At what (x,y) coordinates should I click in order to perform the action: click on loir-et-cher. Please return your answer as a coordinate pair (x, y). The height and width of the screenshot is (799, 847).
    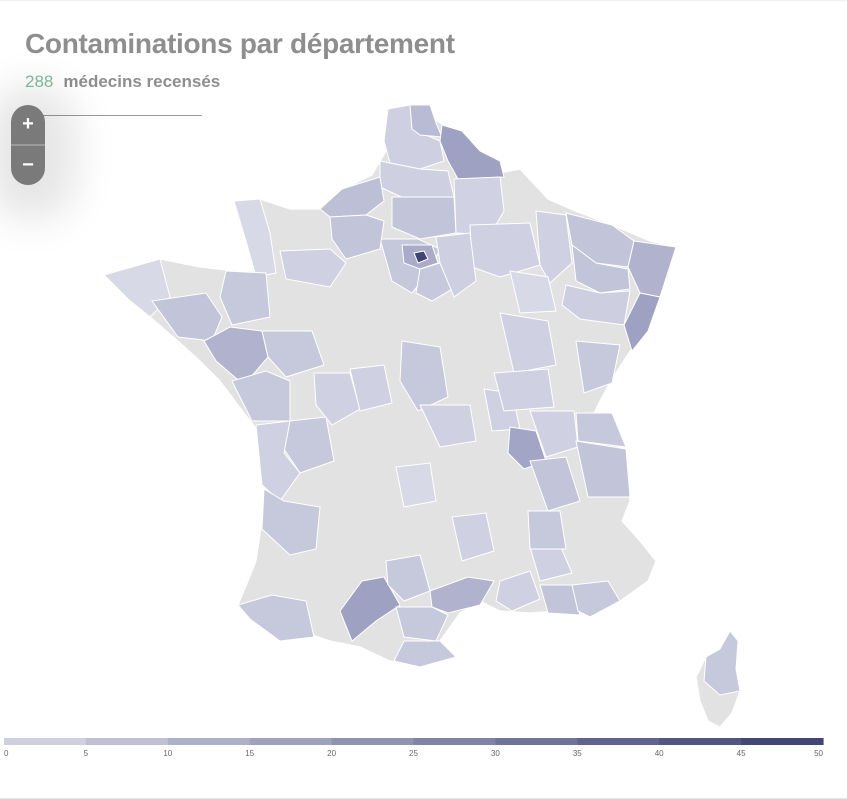
    Looking at the image, I should click on (371, 388).